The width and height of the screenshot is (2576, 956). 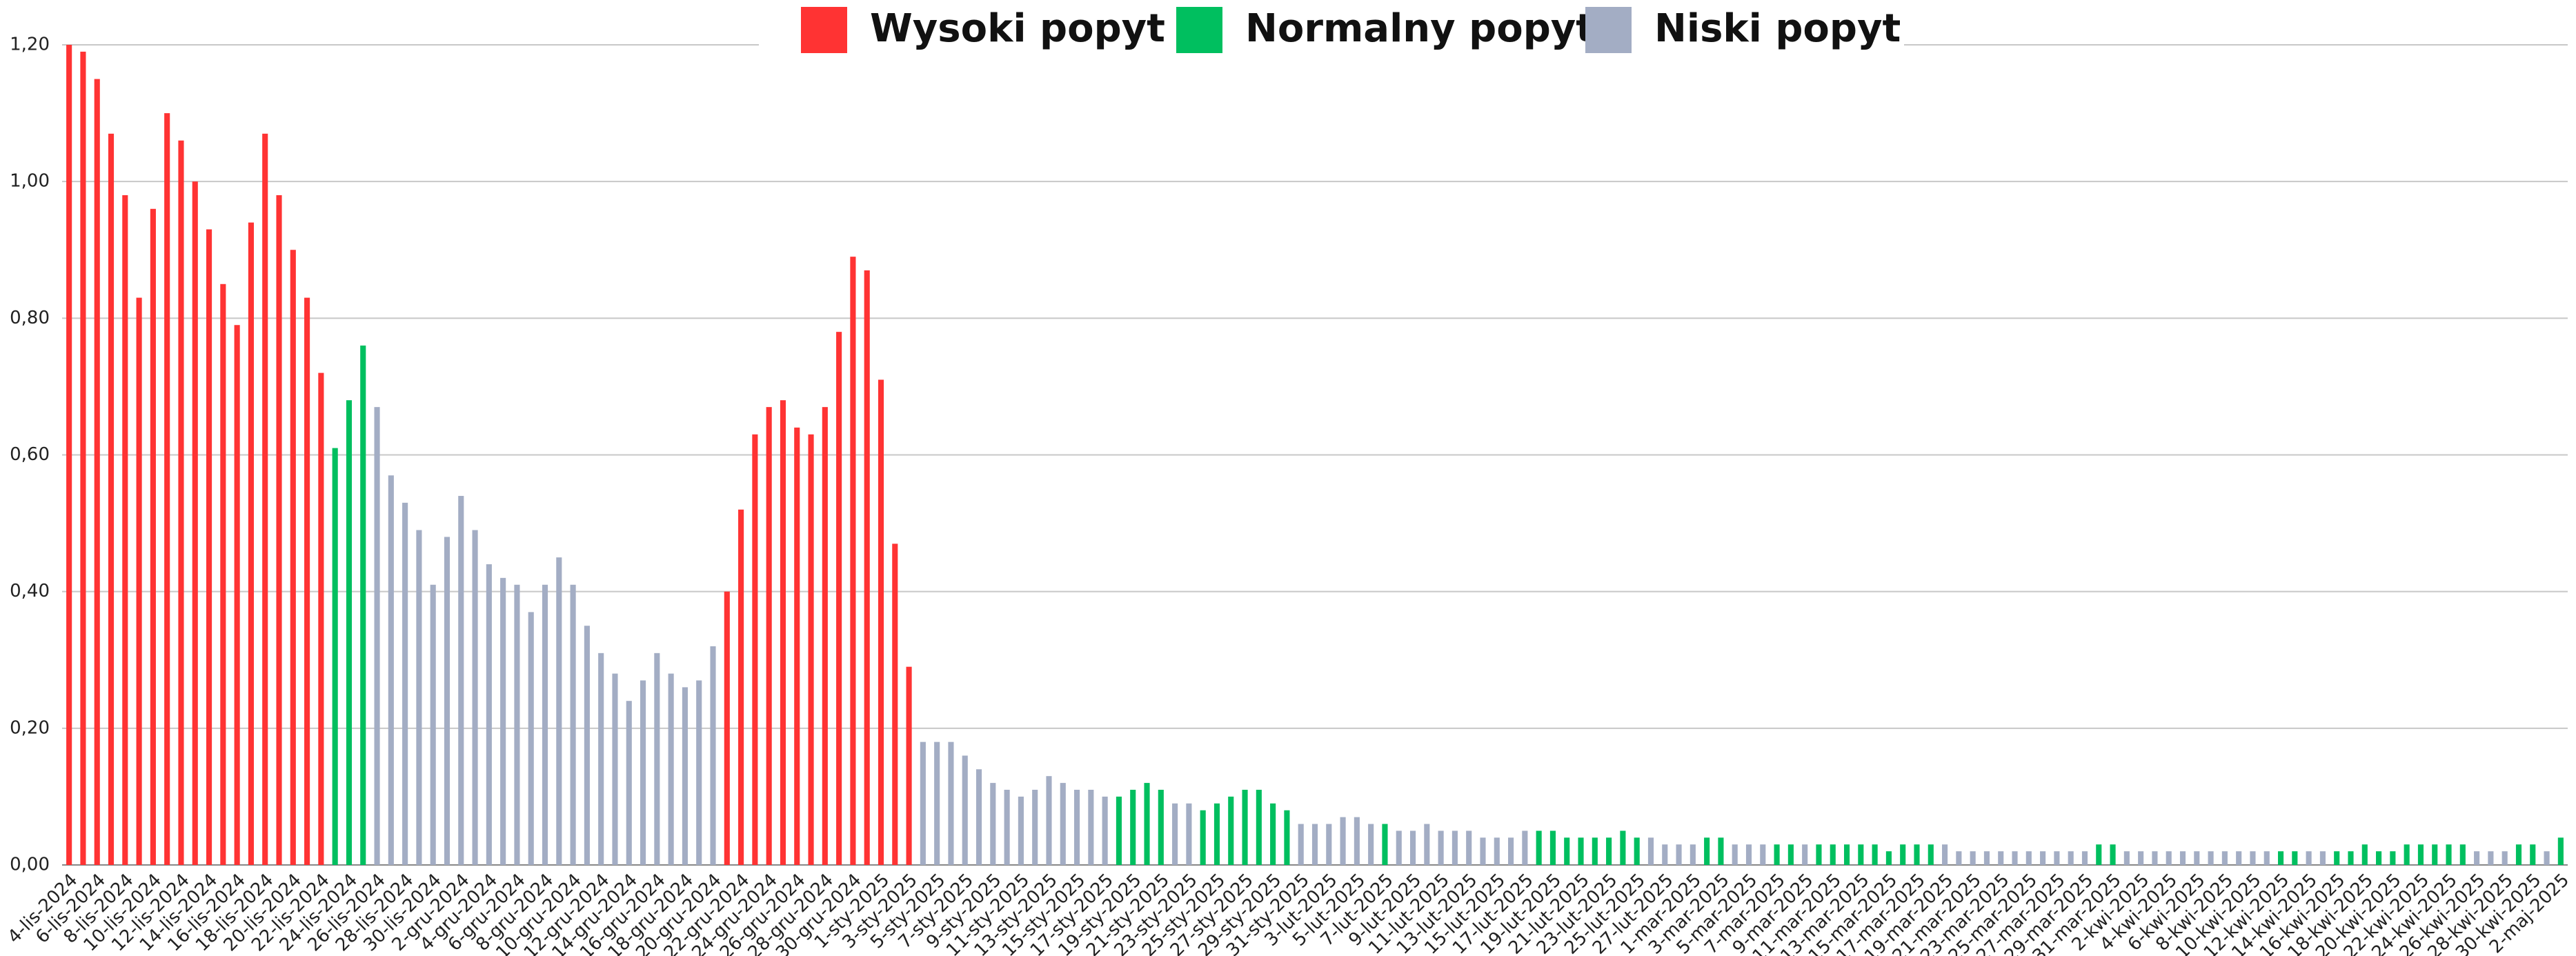 I want to click on legend-label: Normalny popyt, so click(x=1419, y=29).